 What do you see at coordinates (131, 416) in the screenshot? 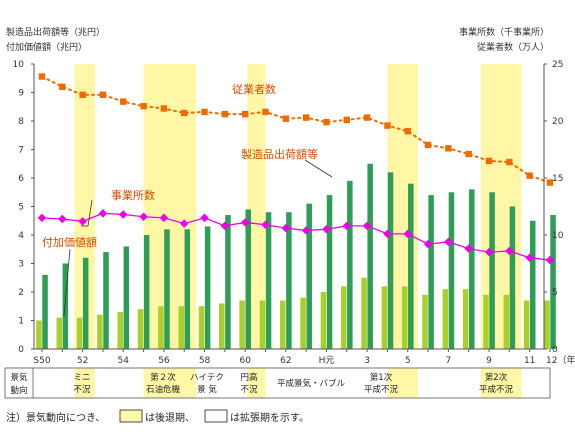
I see `footnote-recession-swatch` at bounding box center [131, 416].